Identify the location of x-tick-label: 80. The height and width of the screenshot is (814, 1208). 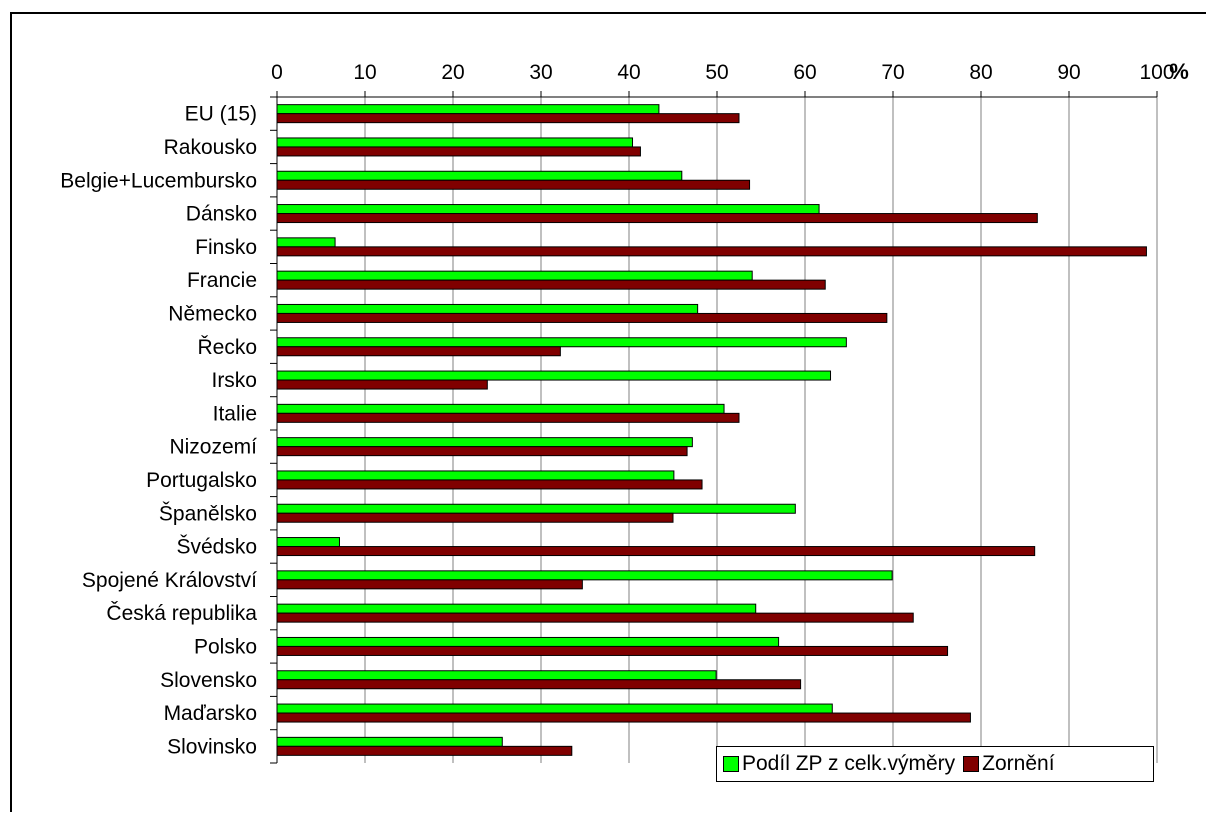
(980, 72).